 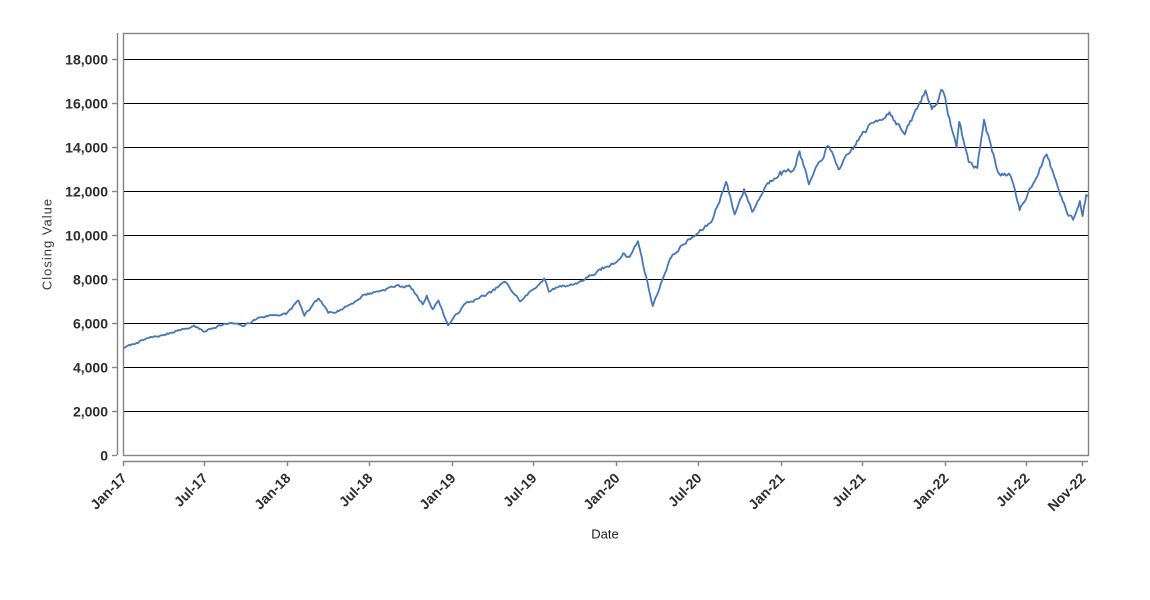 What do you see at coordinates (108, 491) in the screenshot?
I see `x-tick-label: Jan-17` at bounding box center [108, 491].